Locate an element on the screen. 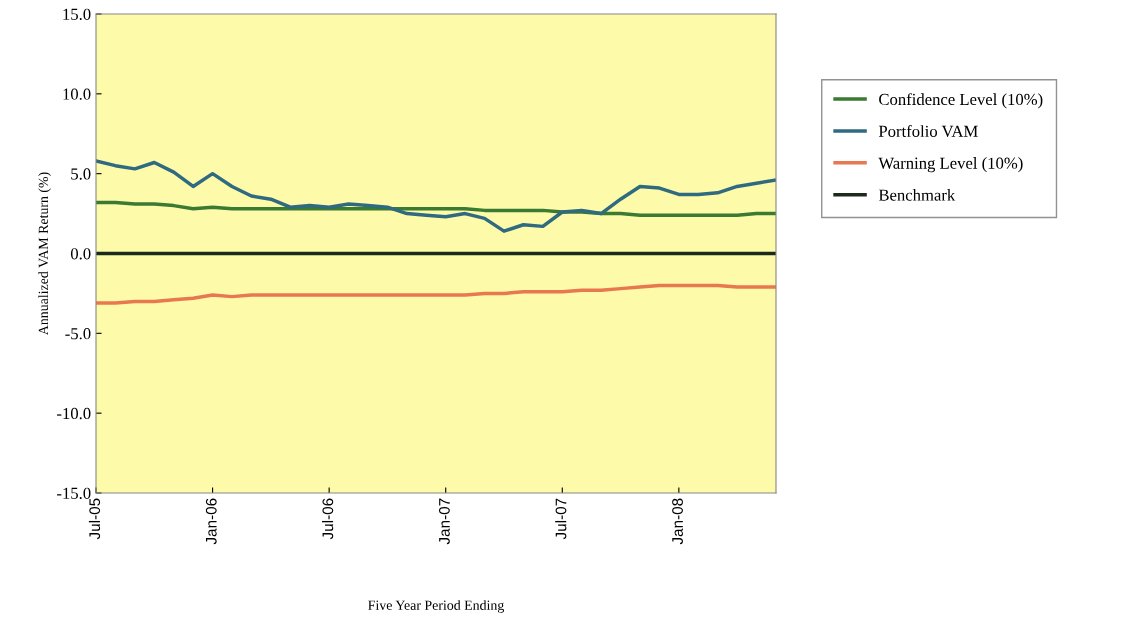 The image size is (1126, 620). x-tick-label: Jul-05 is located at coordinates (94, 519).